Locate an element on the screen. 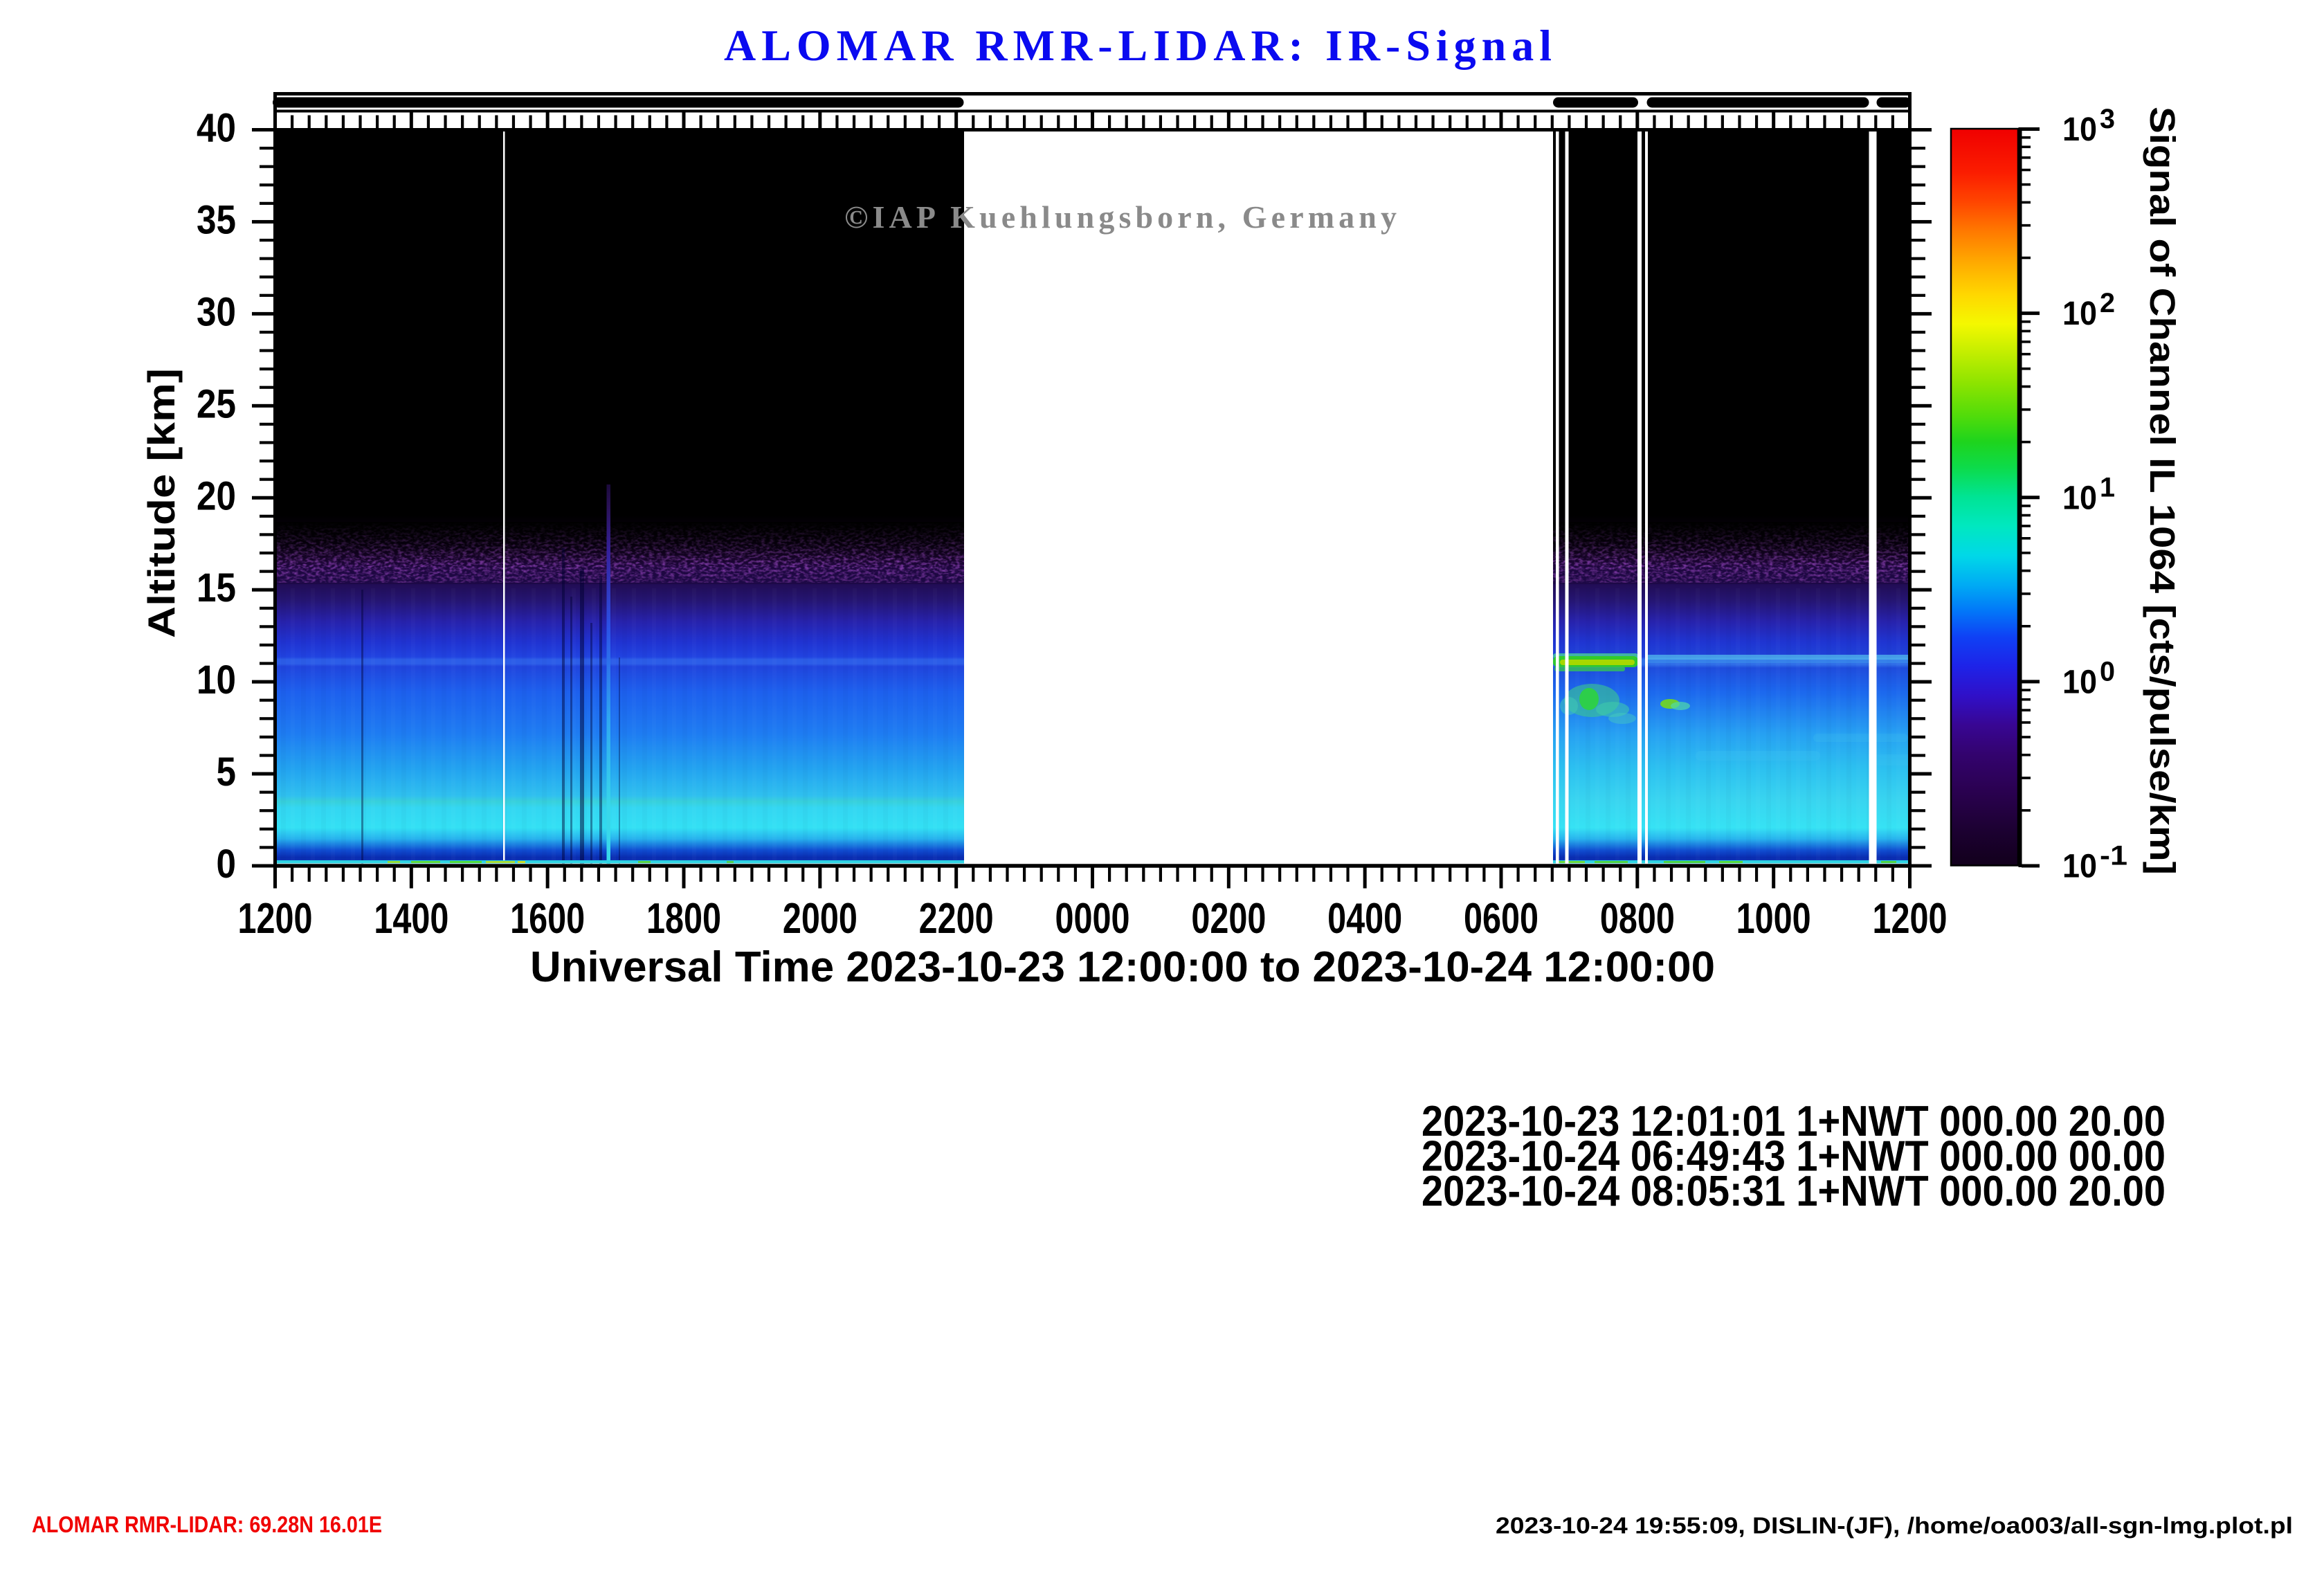  svg-text: 0600 is located at coordinates (1501, 919).